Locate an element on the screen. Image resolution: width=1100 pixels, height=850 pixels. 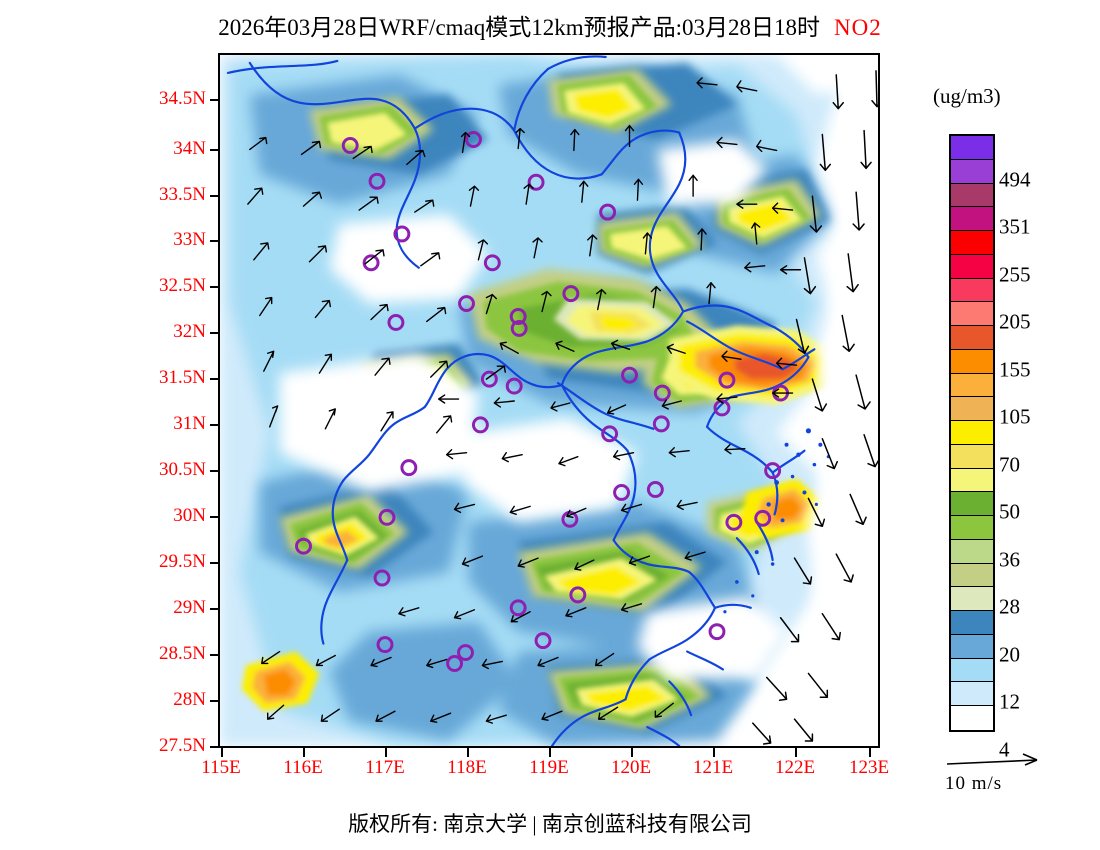
title-species-label: NO2 is located at coordinates (858, 27).